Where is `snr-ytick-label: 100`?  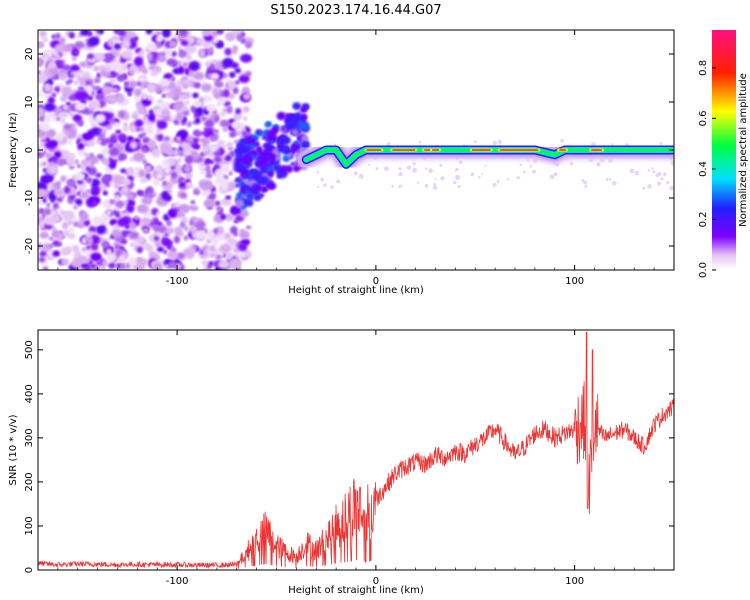
snr-ytick-label: 100 is located at coordinates (29, 525).